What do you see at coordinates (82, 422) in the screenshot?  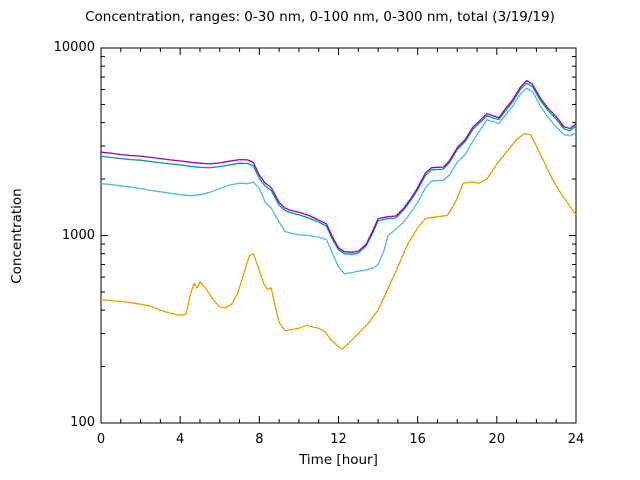 I see `y-tick-label: 100` at bounding box center [82, 422].